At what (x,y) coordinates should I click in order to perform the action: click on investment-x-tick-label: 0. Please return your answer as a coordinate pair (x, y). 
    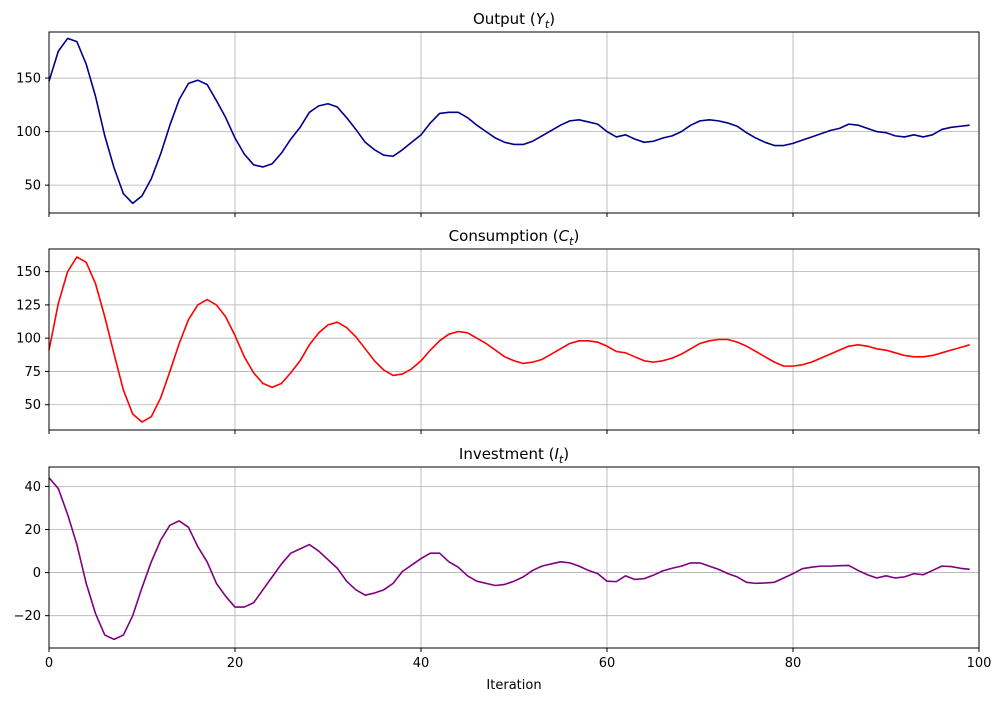
    Looking at the image, I should click on (49, 663).